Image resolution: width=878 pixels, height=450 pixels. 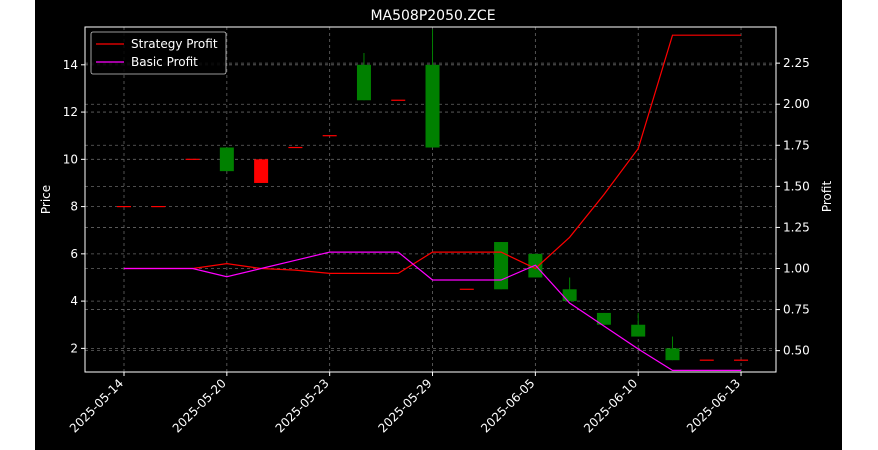 I want to click on y-tick-label-left: 6, so click(x=74, y=254).